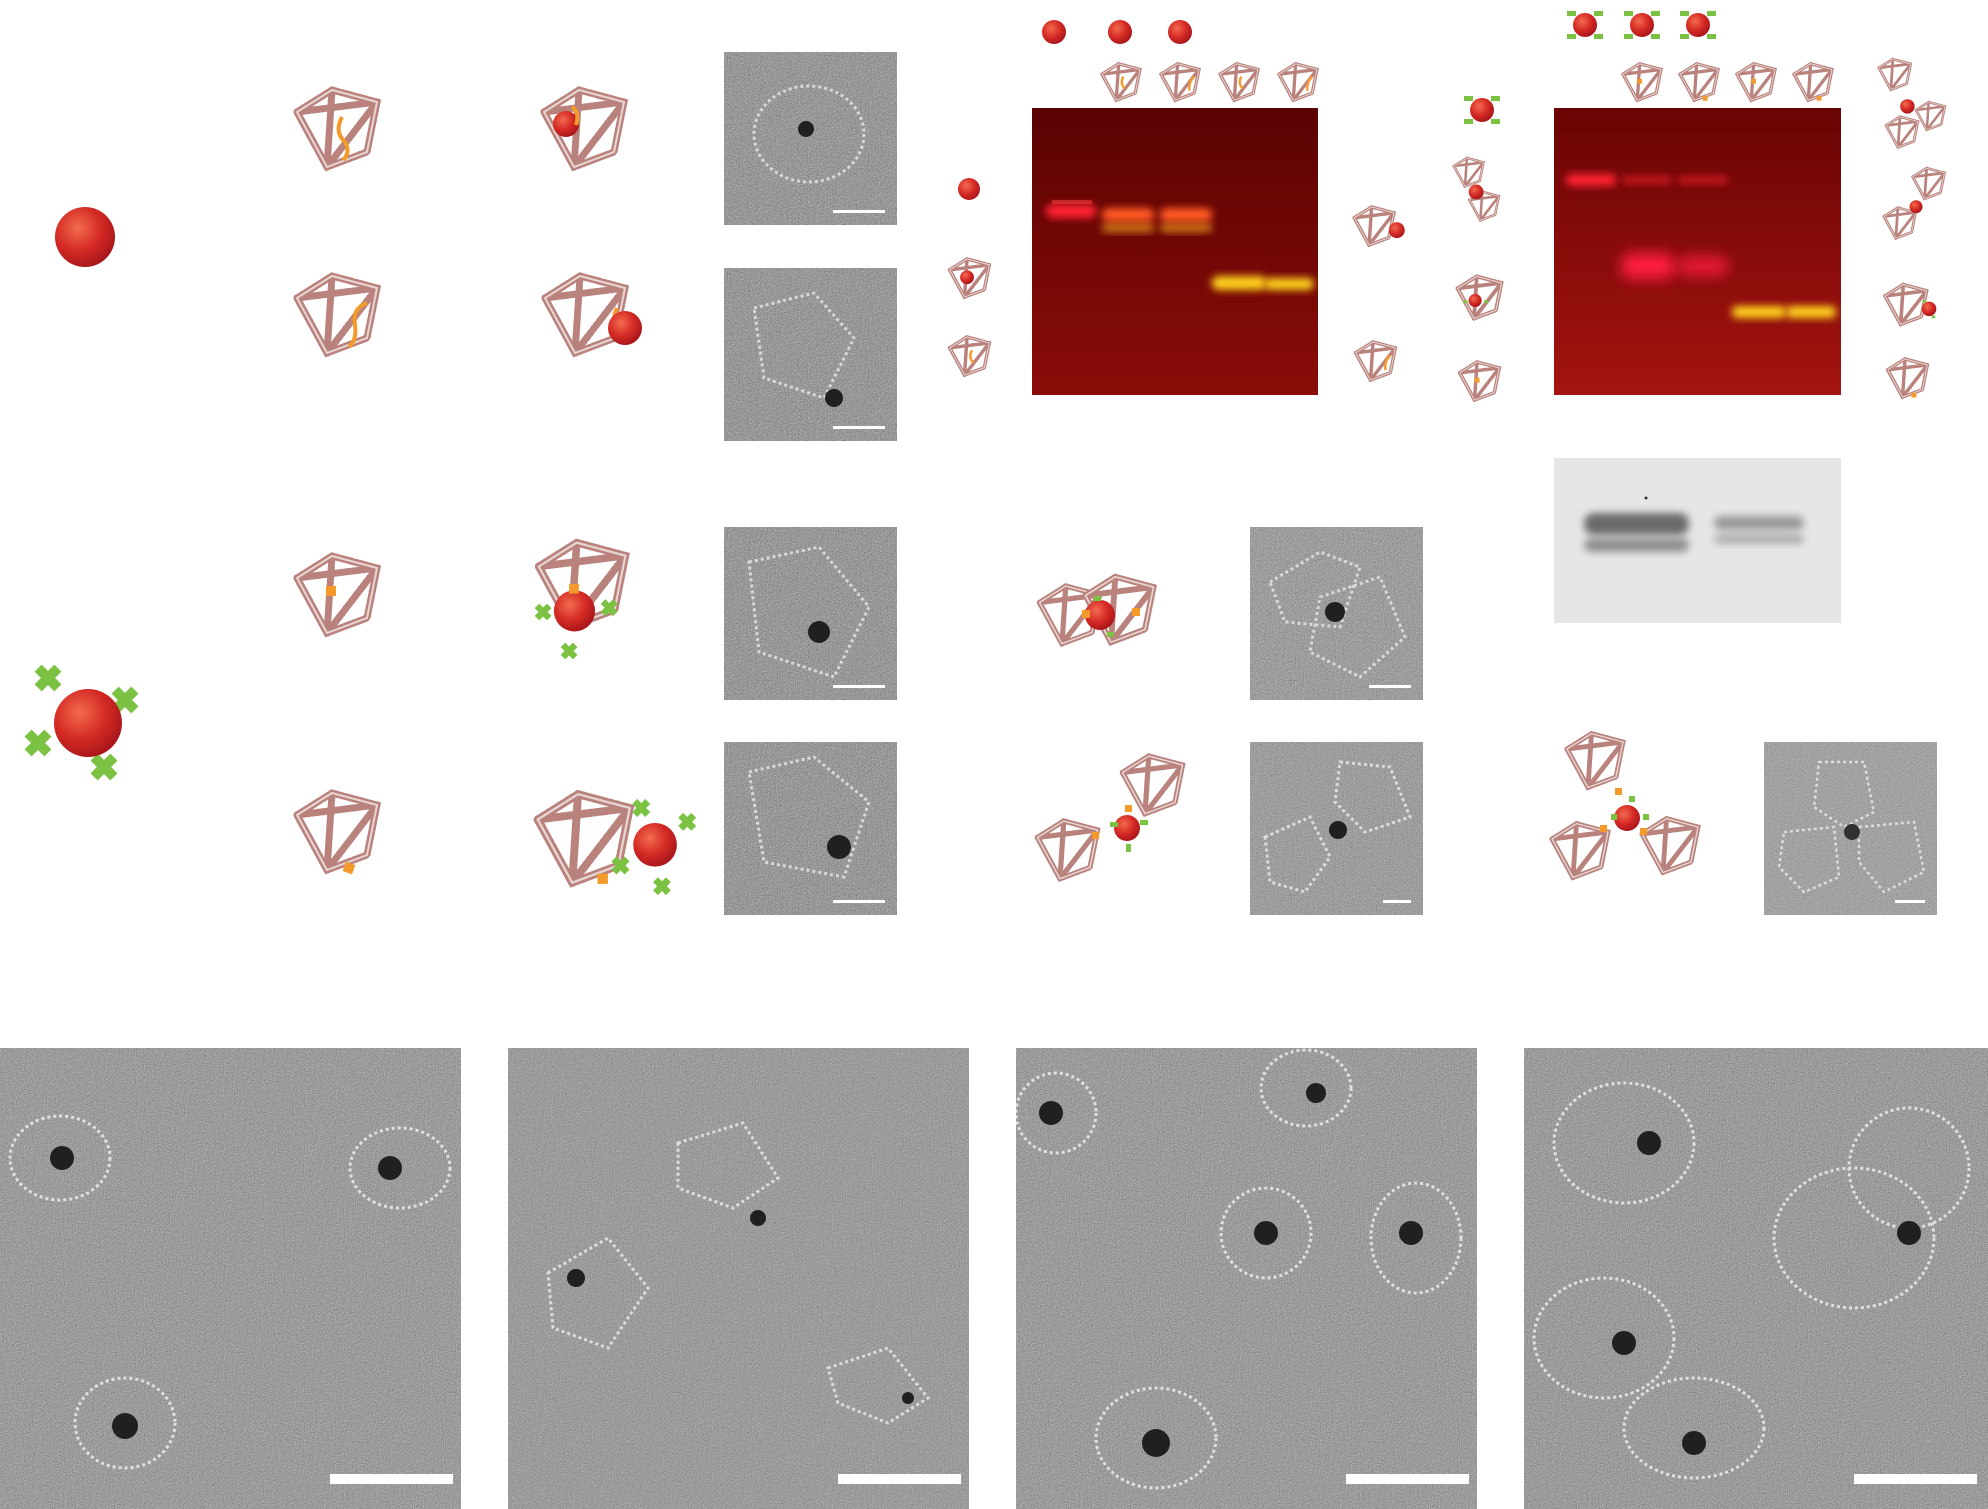 The width and height of the screenshot is (1988, 1509). Describe the element at coordinates (1110, 820) in the screenshot. I see `frame-dimer-linear-icon` at that location.